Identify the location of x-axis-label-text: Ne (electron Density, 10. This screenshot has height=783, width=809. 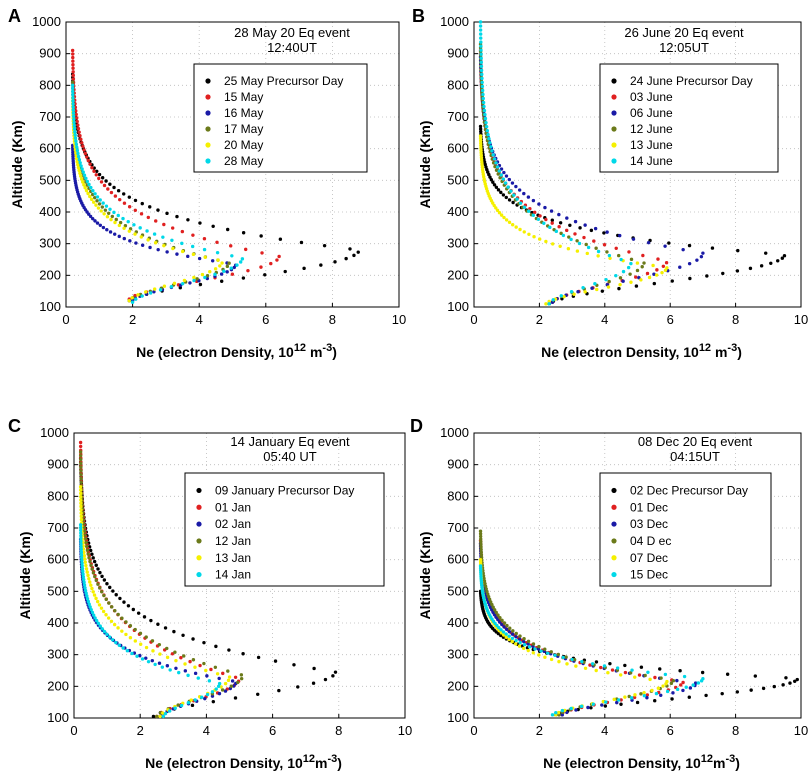
(215, 352).